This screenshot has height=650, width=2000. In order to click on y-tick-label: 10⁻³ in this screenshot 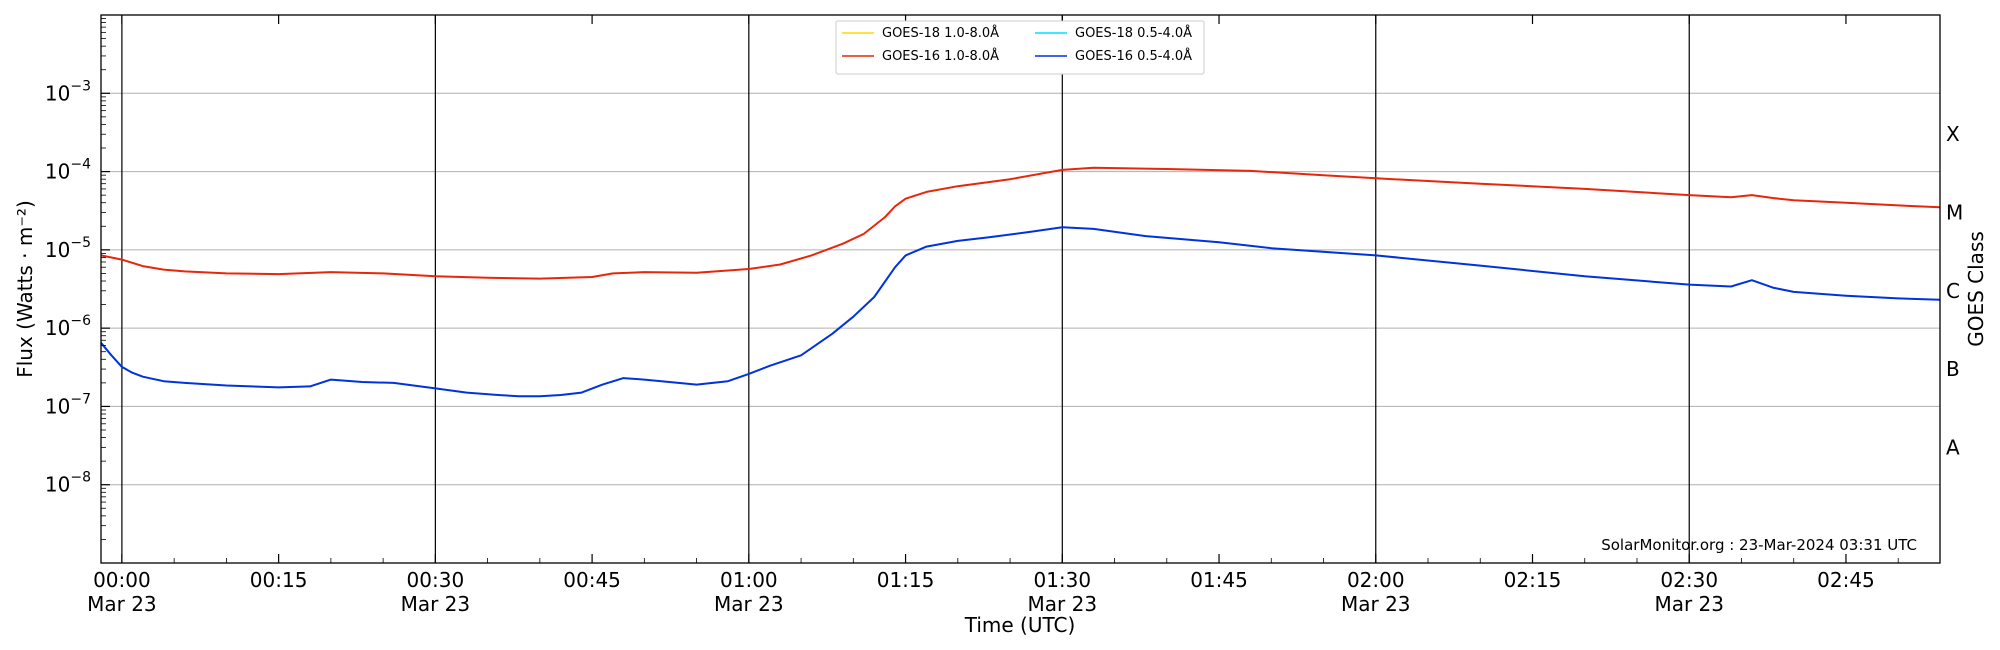, I will do `click(68, 91)`.